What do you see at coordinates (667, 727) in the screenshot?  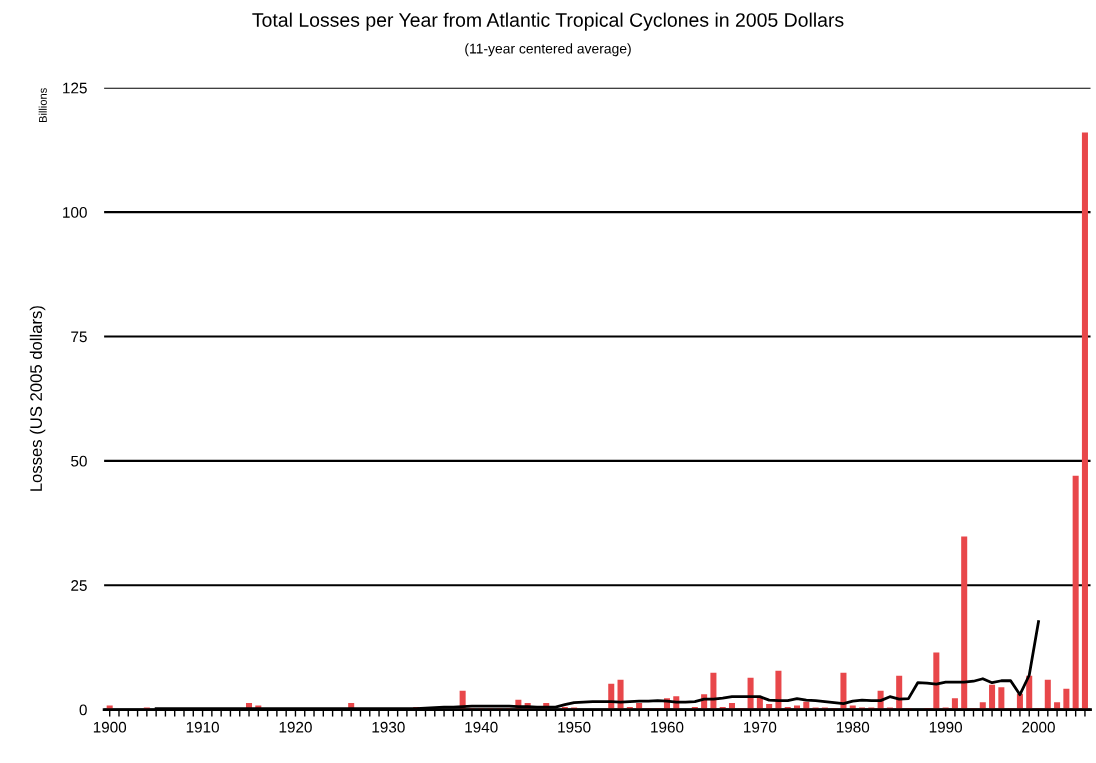 I see `x-tick-label: 1960` at bounding box center [667, 727].